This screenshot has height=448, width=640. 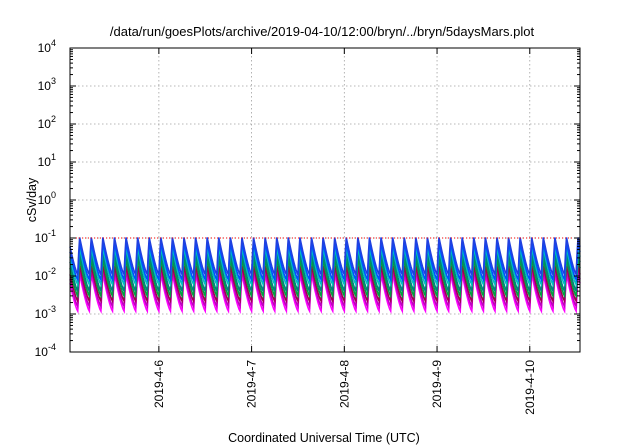 I want to click on y-tick-label-exponent: 4, so click(x=53, y=43).